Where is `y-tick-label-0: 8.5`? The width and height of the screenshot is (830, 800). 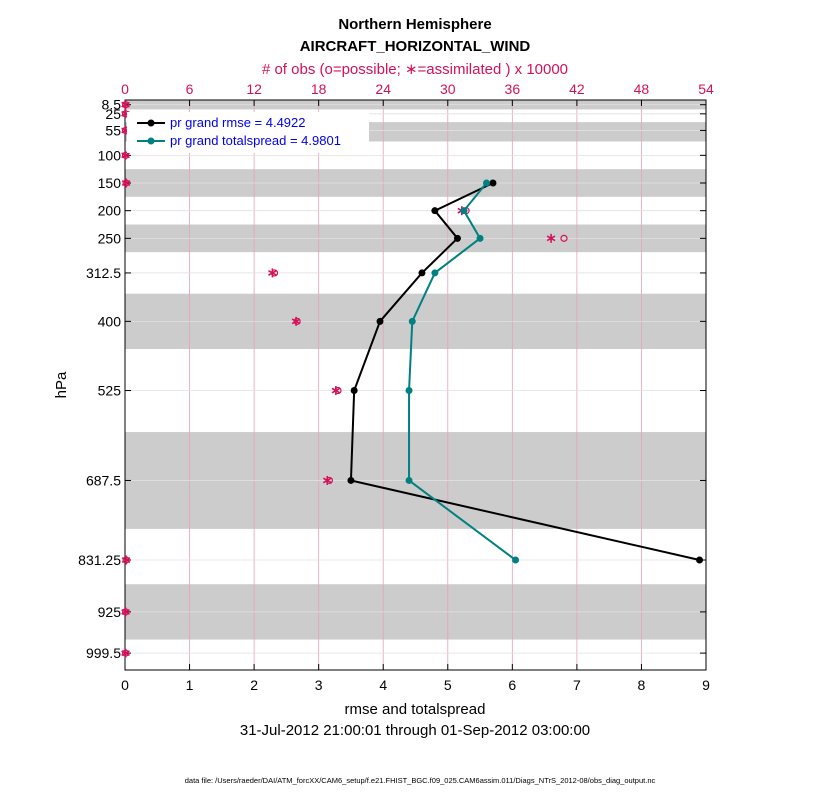 y-tick-label-0: 8.5 is located at coordinates (112, 105).